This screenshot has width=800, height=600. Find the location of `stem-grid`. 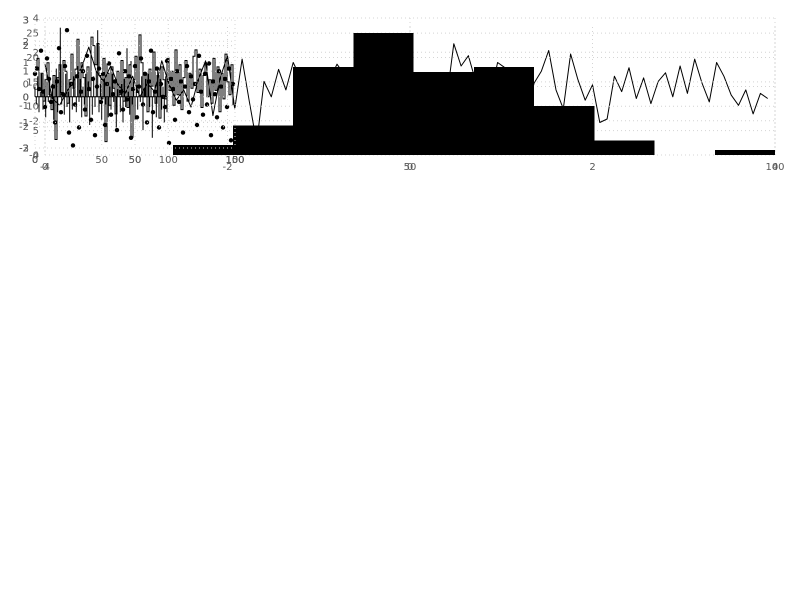

stem-grid is located at coordinates (135, 84).